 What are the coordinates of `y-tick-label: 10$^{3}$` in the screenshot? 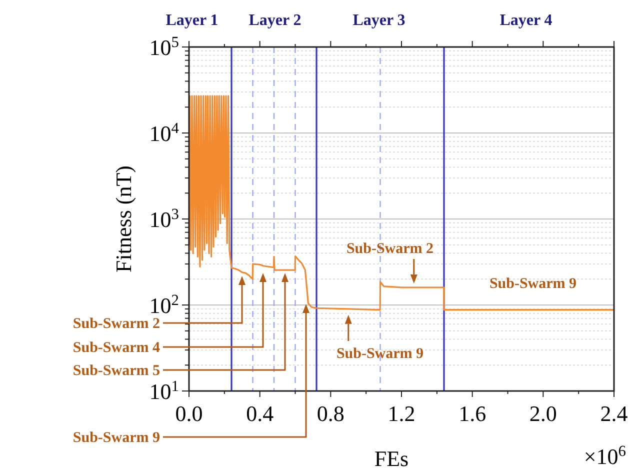 It's located at (164, 219).